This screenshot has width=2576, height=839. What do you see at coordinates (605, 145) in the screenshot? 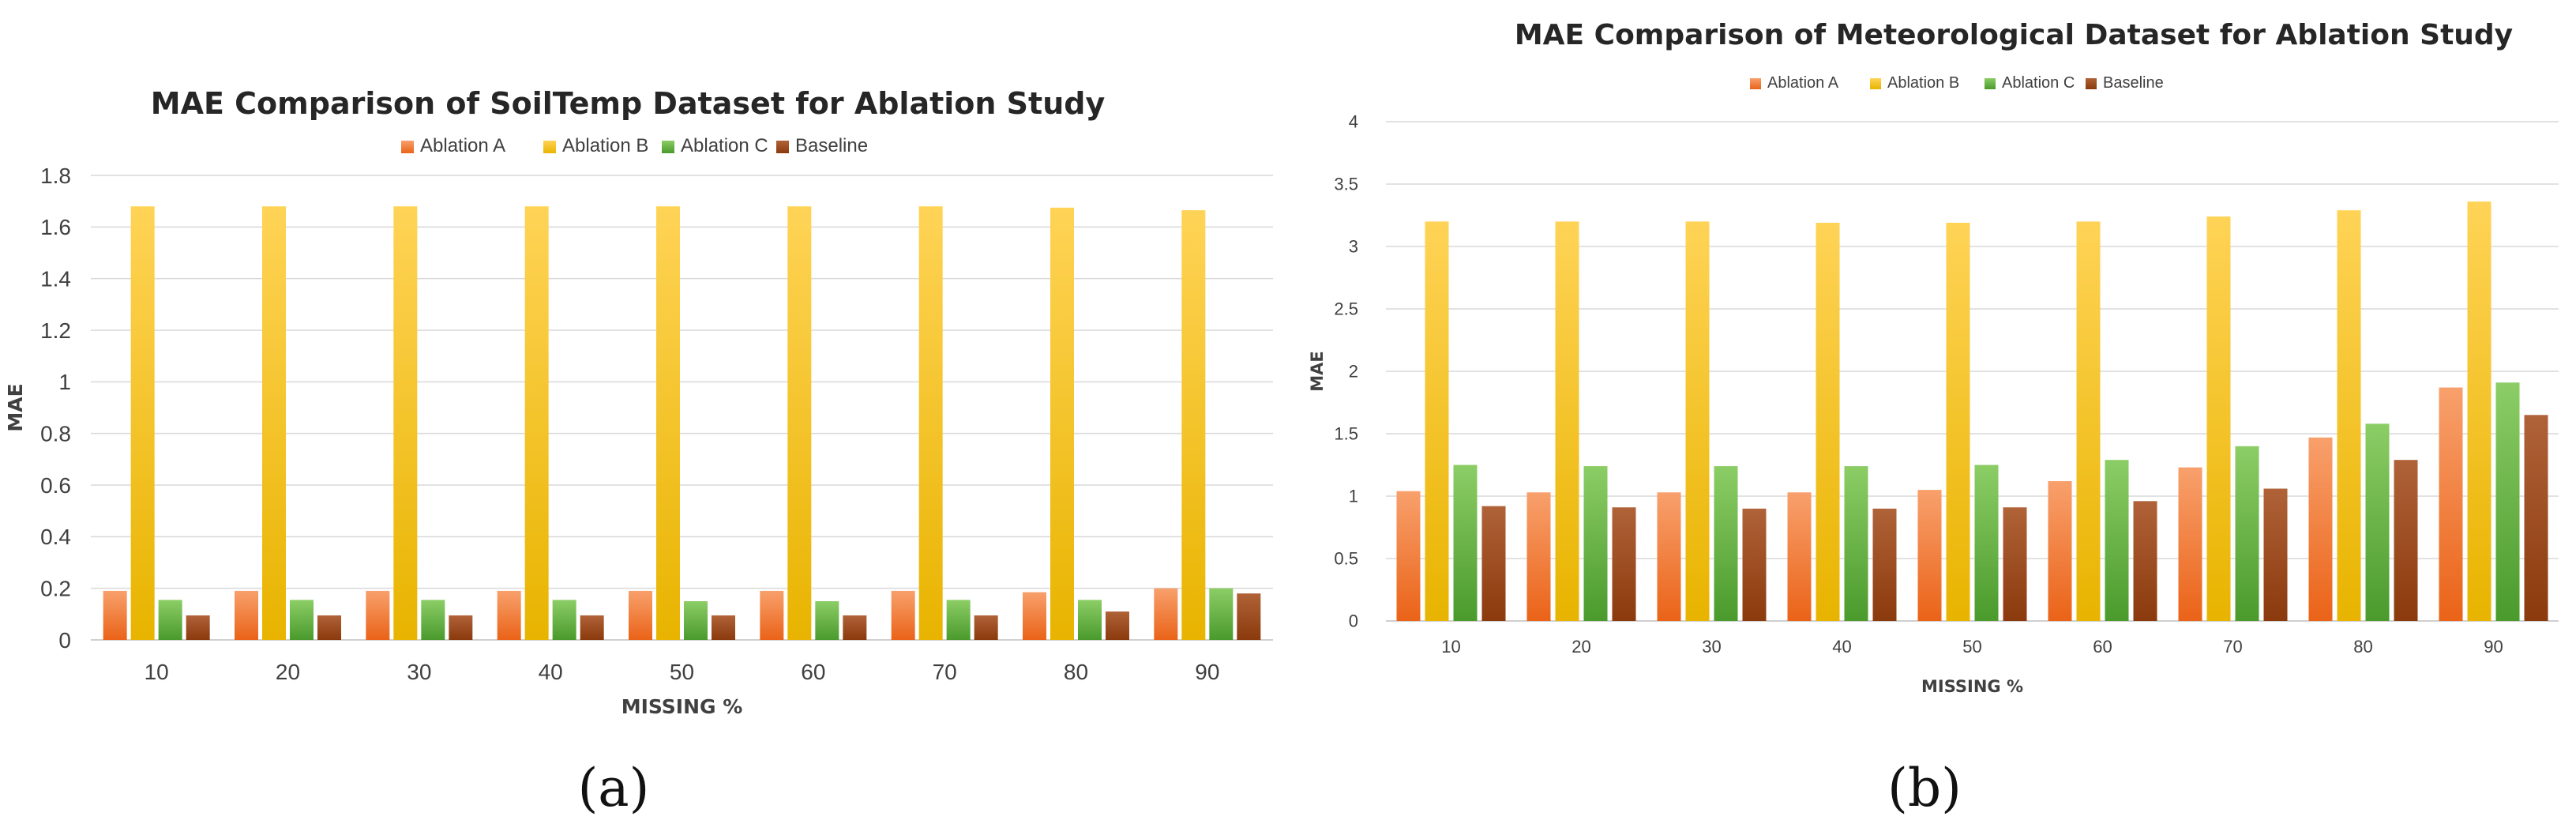
I see `legend-label: Ablation B` at bounding box center [605, 145].